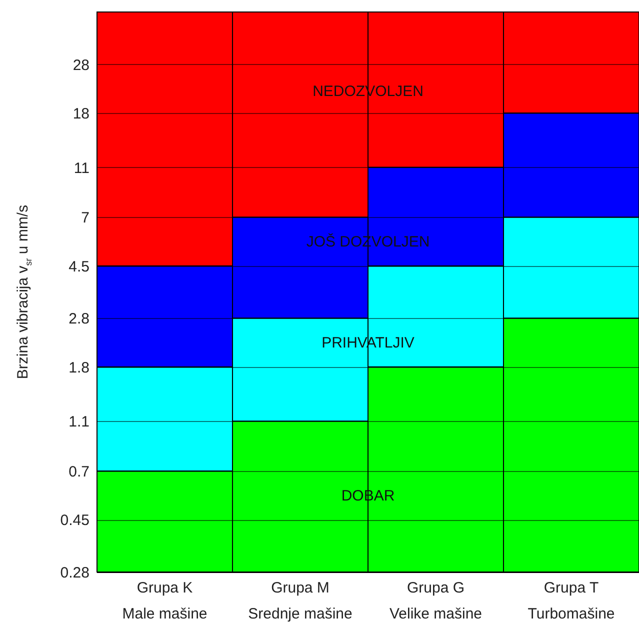 Image resolution: width=639 pixels, height=634 pixels. Describe the element at coordinates (79, 319) in the screenshot. I see `y-tick-label: 2.8` at that location.